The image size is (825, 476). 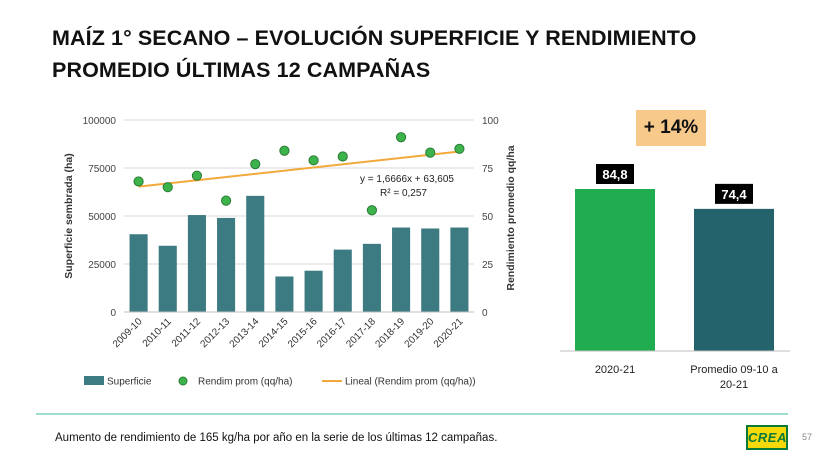 What do you see at coordinates (102, 217) in the screenshot?
I see `y-tick-label: 50000` at bounding box center [102, 217].